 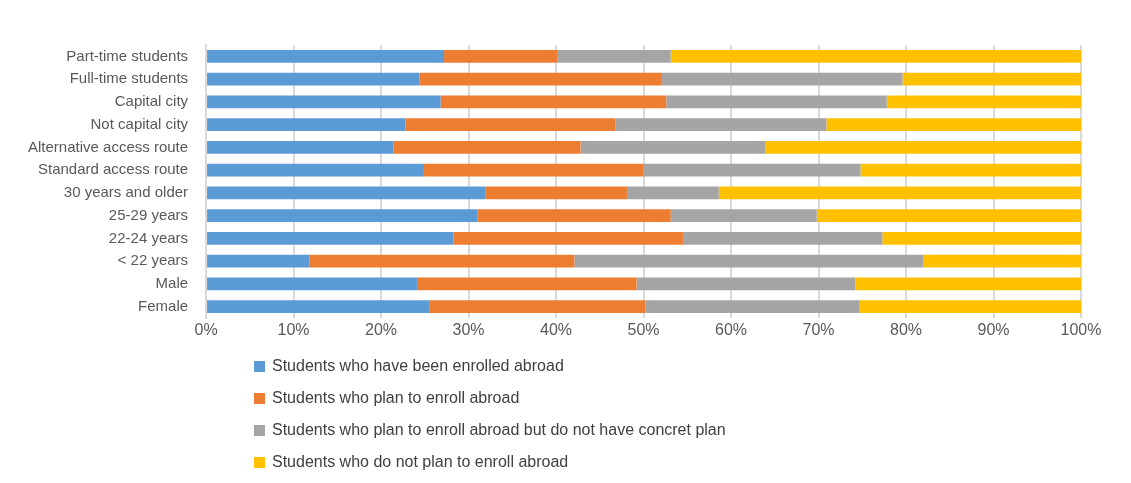 I want to click on y-tick-label: Not capital city, so click(x=139, y=123).